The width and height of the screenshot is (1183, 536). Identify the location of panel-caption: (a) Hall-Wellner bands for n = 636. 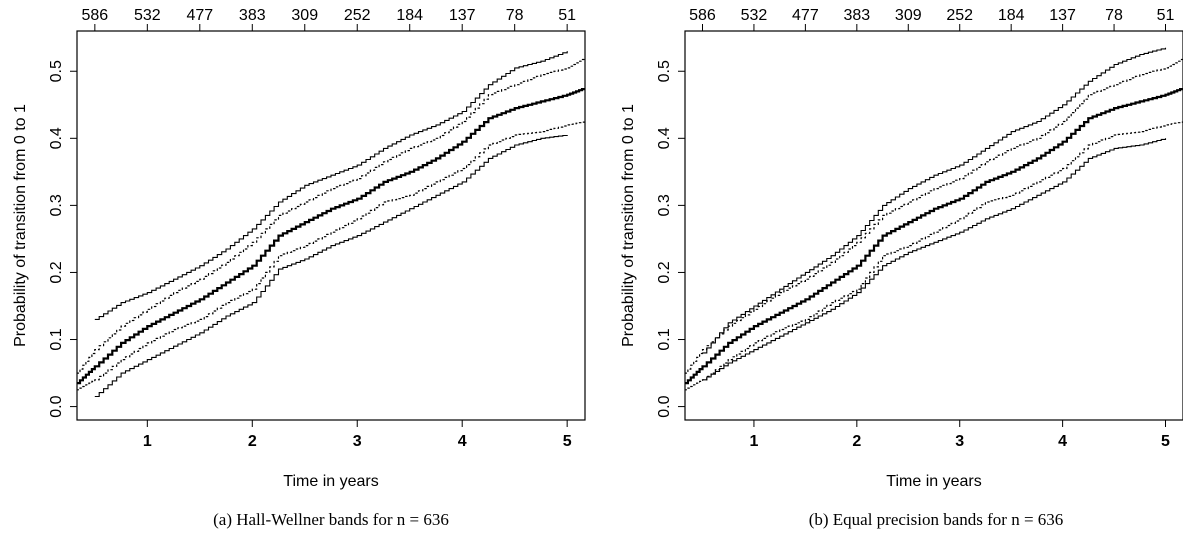
(331, 519).